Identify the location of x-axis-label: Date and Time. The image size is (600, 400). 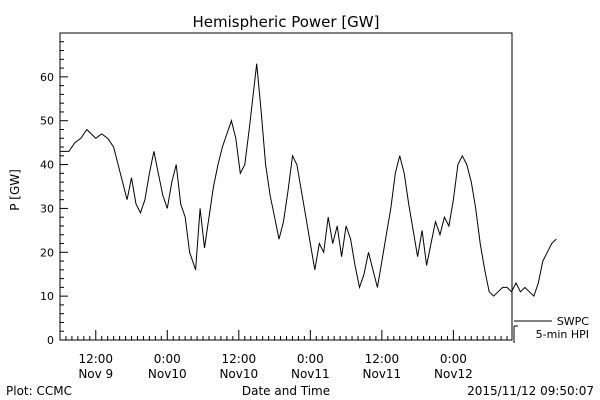
(286, 391).